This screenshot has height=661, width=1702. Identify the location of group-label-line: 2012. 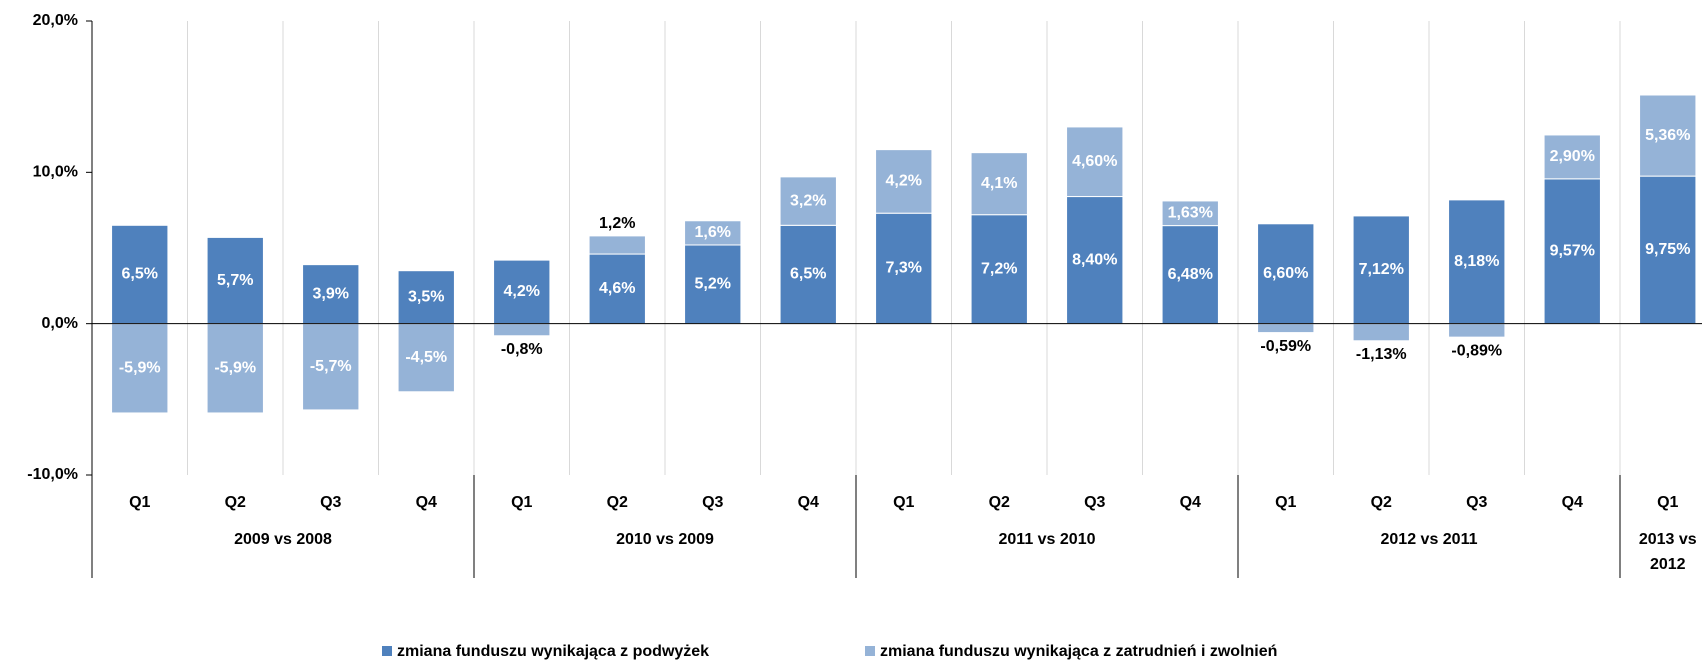
(1668, 564).